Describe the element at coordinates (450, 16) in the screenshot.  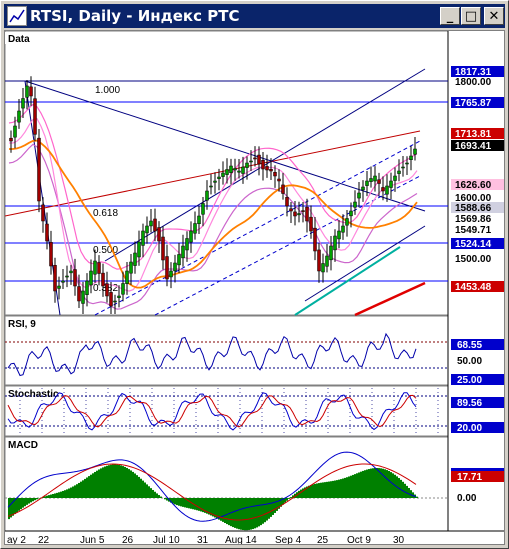
I see `minimize-button: _` at that location.